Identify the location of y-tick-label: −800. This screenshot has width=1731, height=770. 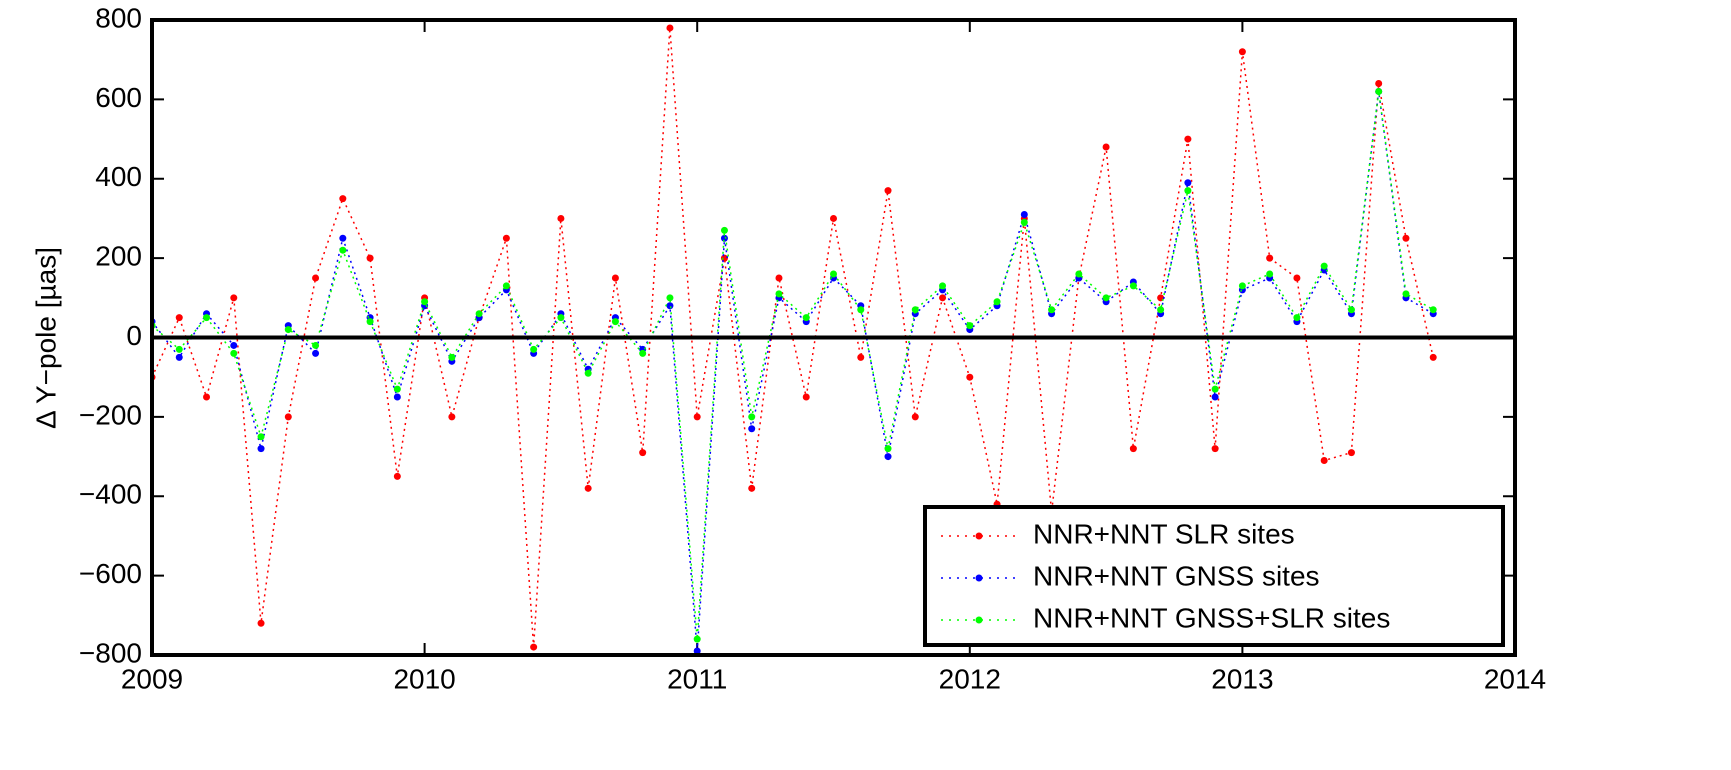
(110, 652).